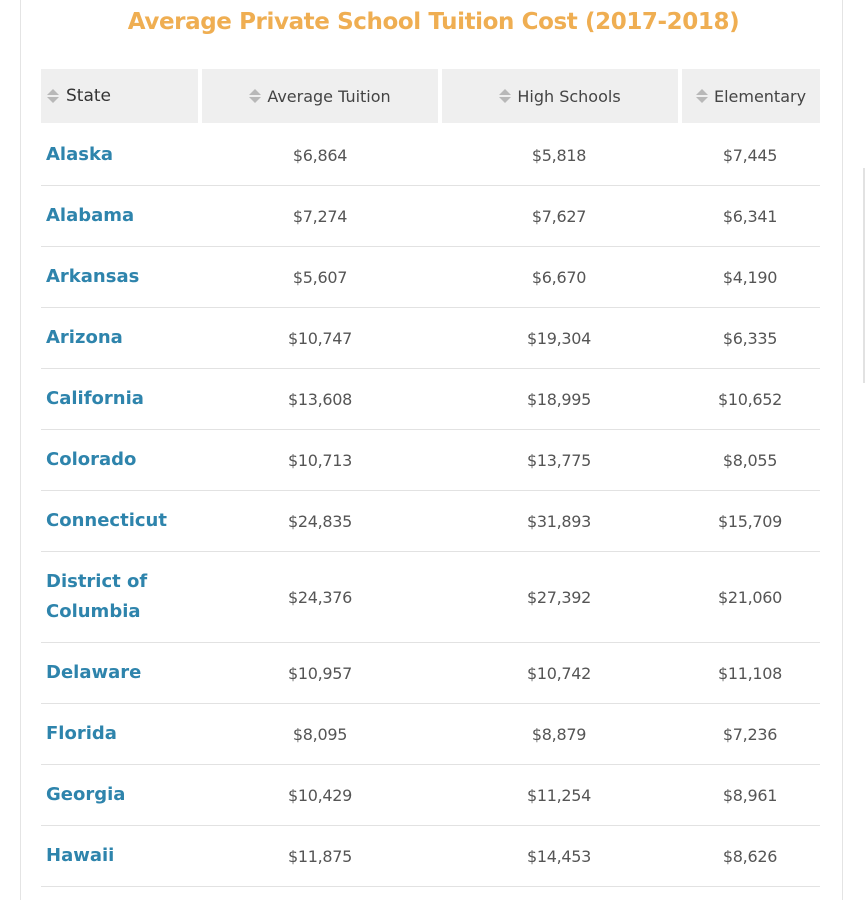 The image size is (867, 900). Describe the element at coordinates (864, 275) in the screenshot. I see `scrollbar-edge` at that location.